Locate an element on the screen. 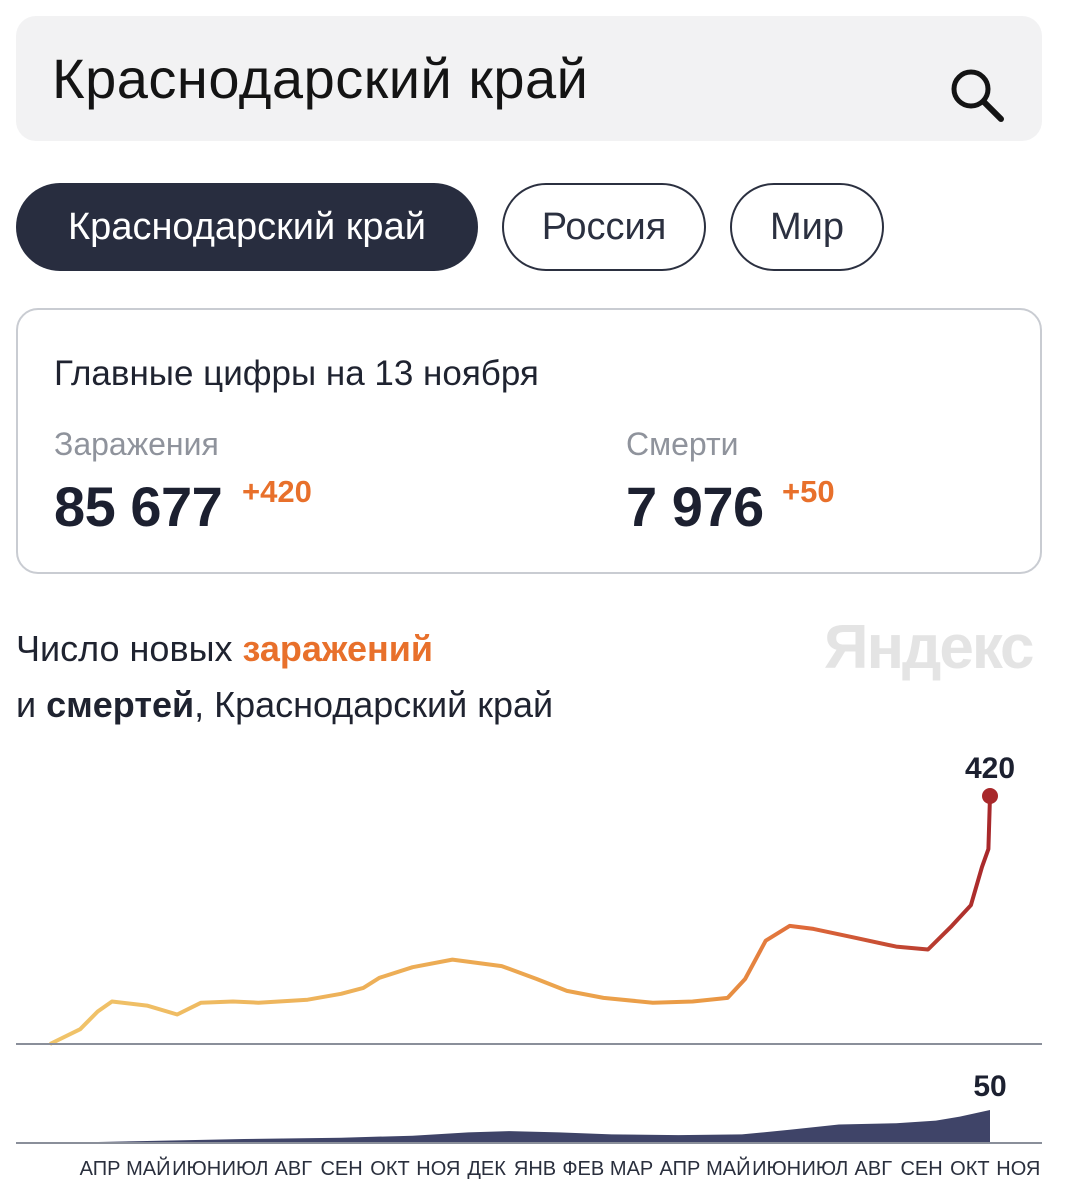 Image resolution: width=1080 pixels, height=1203 pixels. x-tick-label: МАР is located at coordinates (631, 1169).